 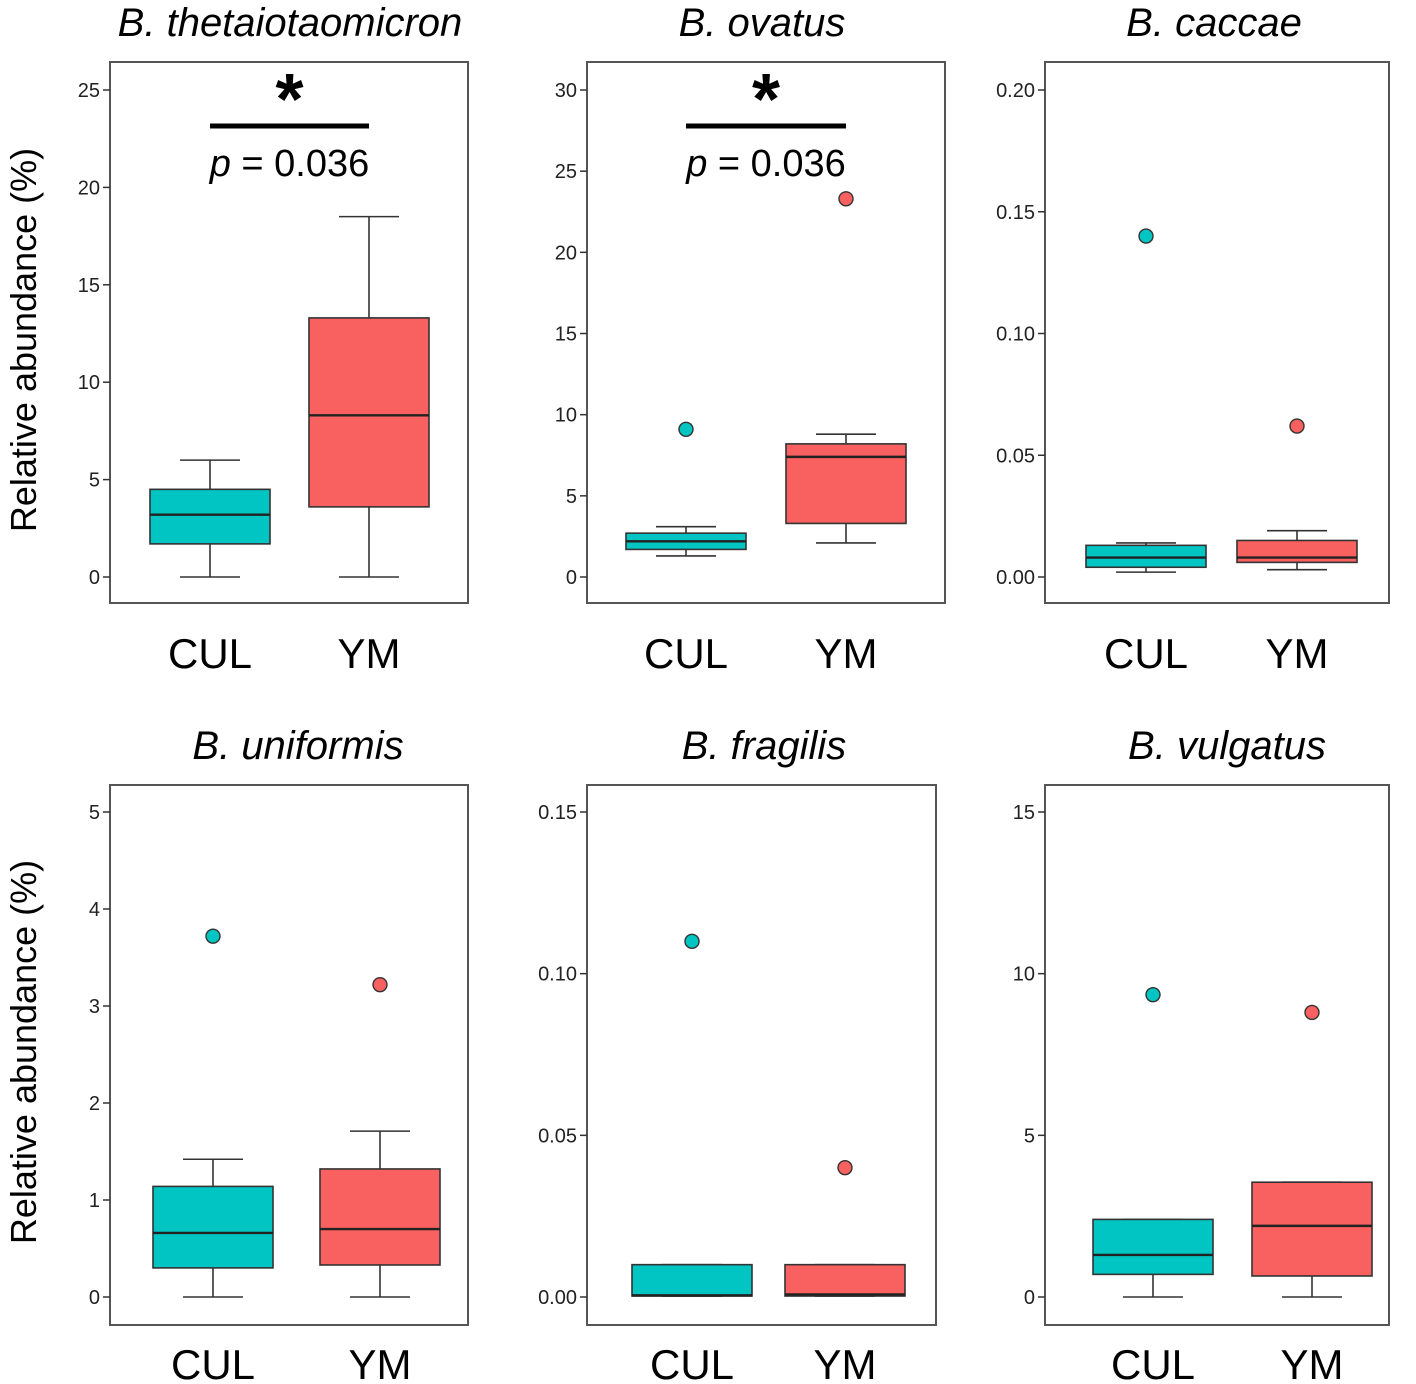 What do you see at coordinates (1297, 426) in the screenshot?
I see `panel-3-ym-outlier` at bounding box center [1297, 426].